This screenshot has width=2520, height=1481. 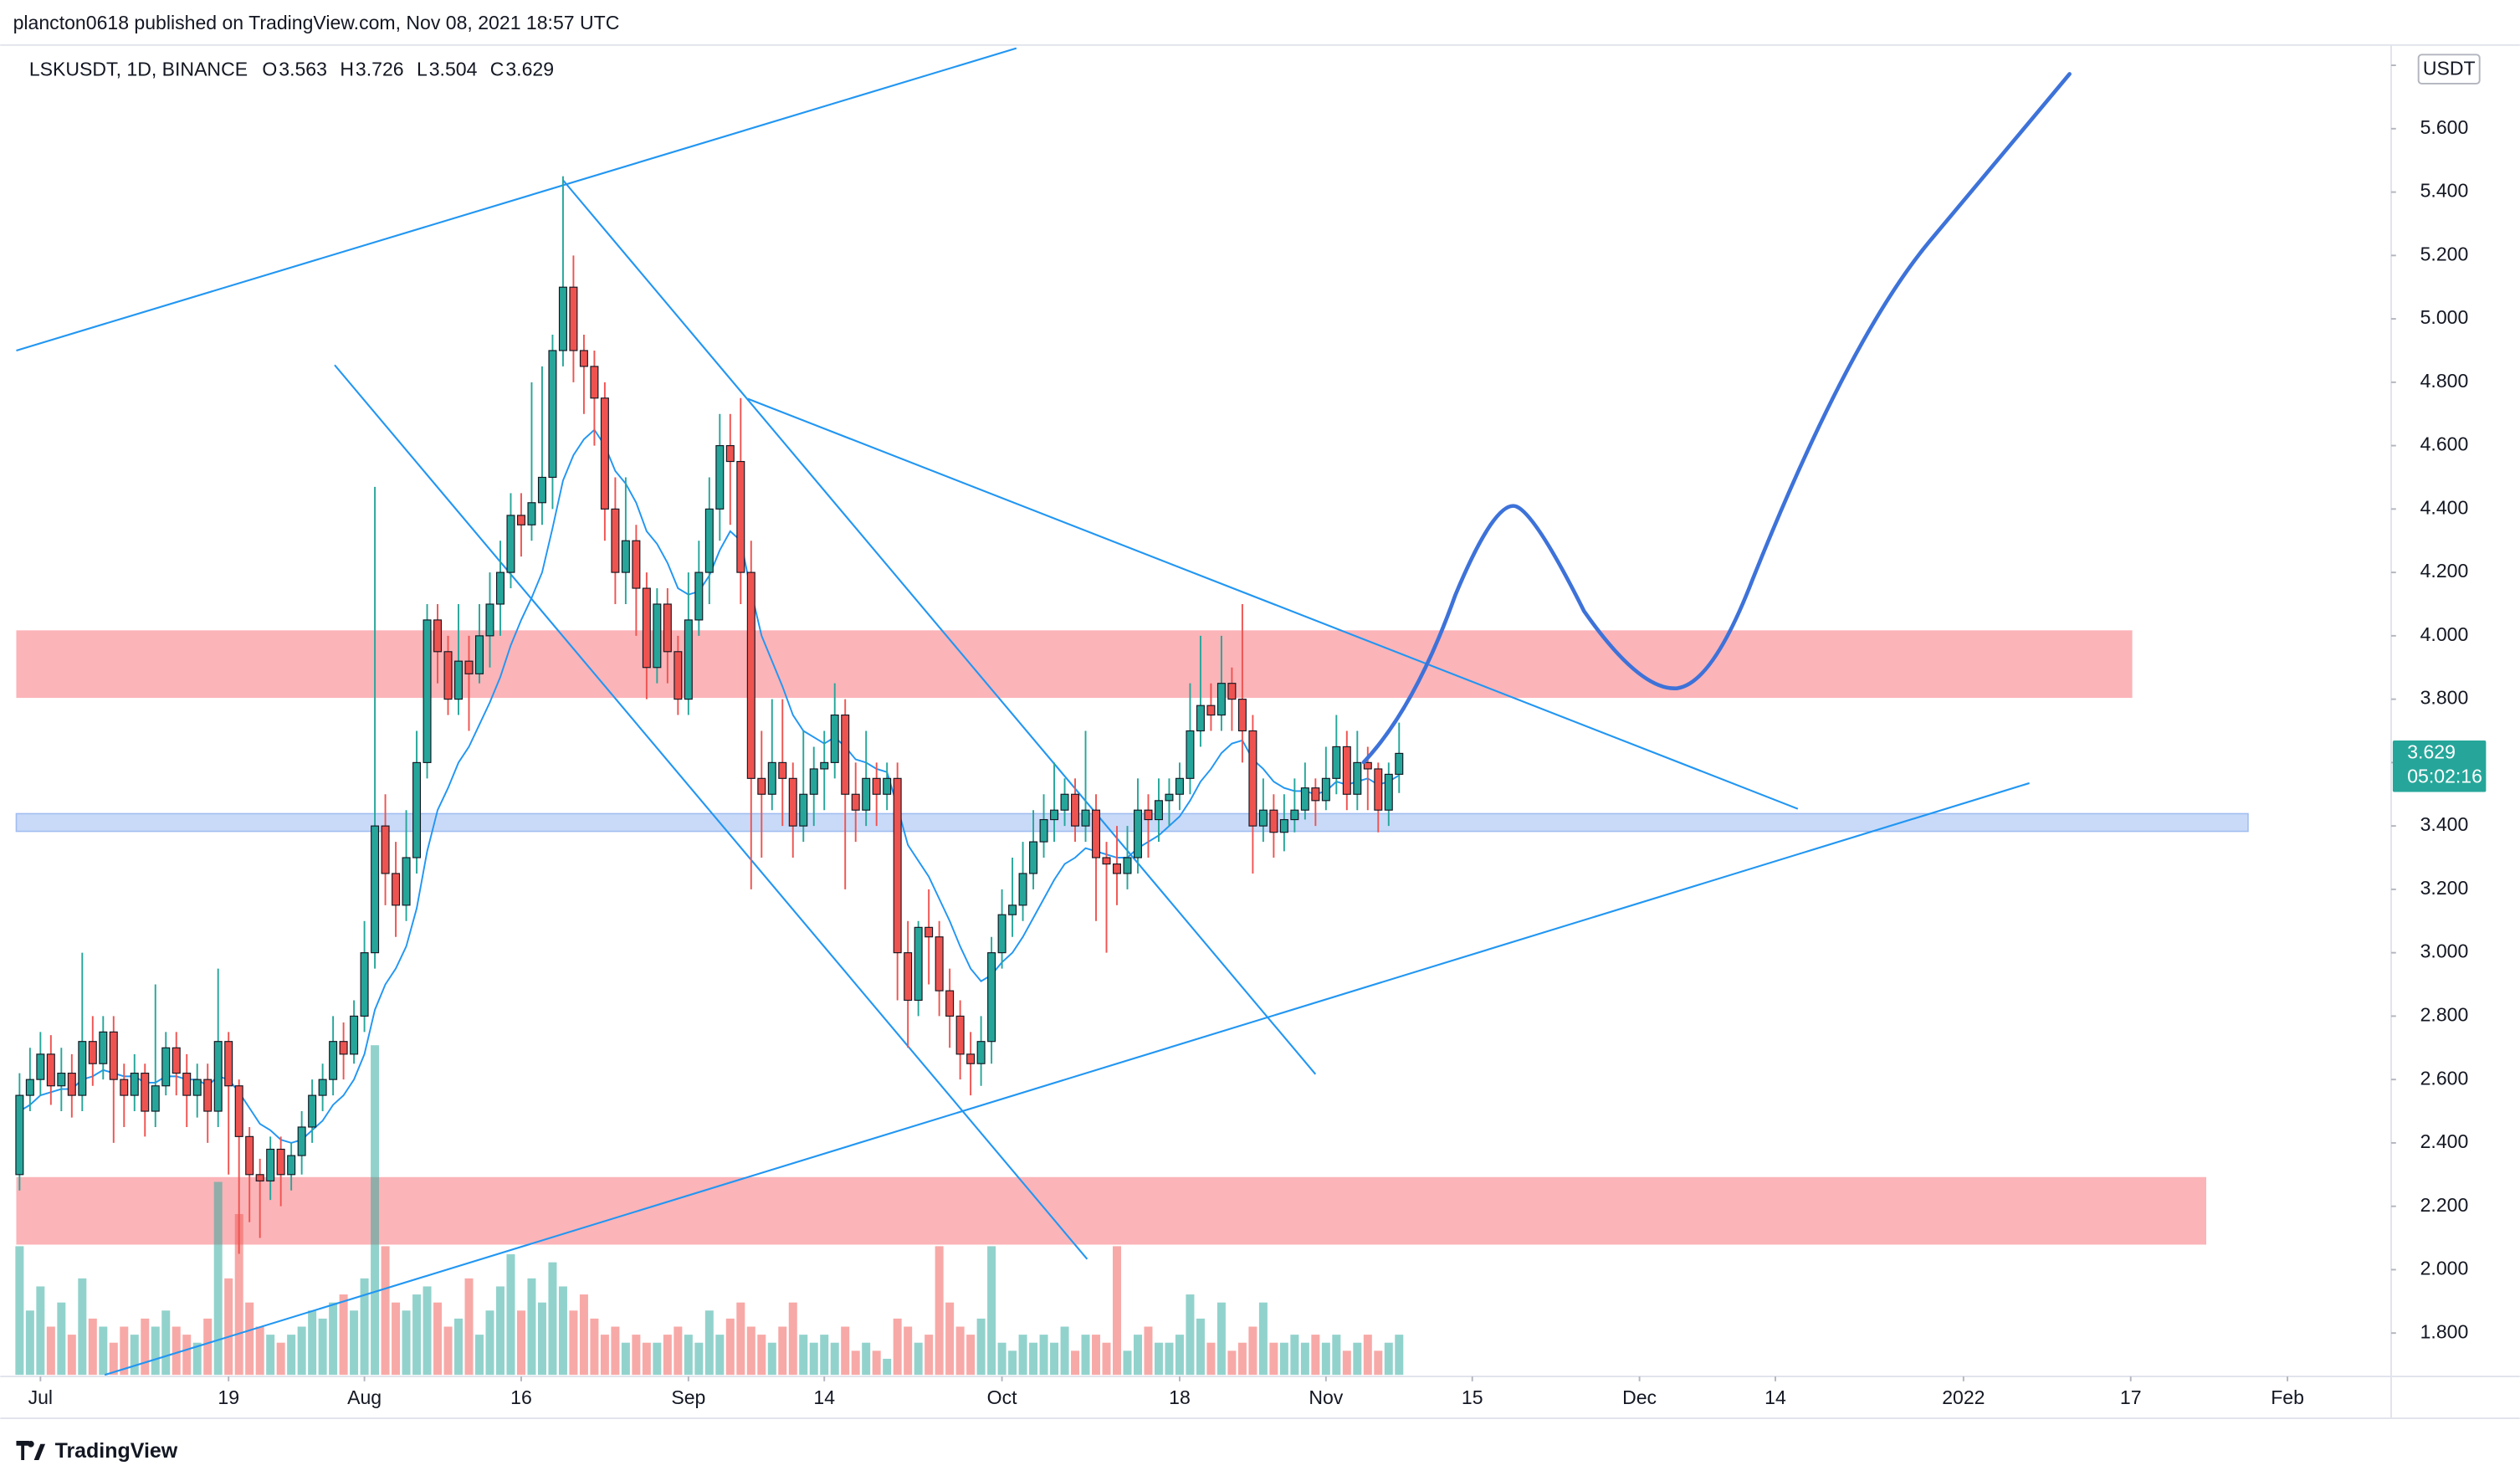 I want to click on x-tick-label: 19, so click(x=229, y=1397).